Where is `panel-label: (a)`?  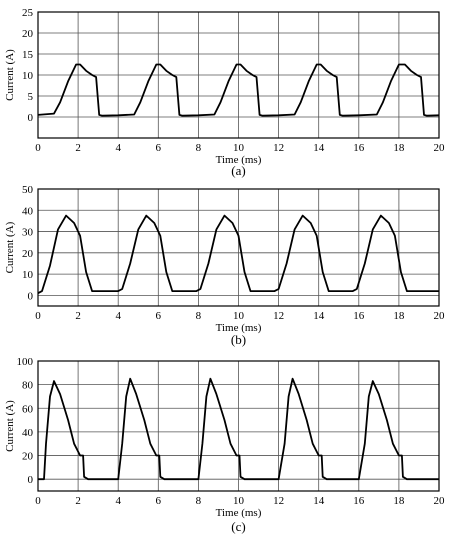
panel-label: (a) is located at coordinates (238, 170).